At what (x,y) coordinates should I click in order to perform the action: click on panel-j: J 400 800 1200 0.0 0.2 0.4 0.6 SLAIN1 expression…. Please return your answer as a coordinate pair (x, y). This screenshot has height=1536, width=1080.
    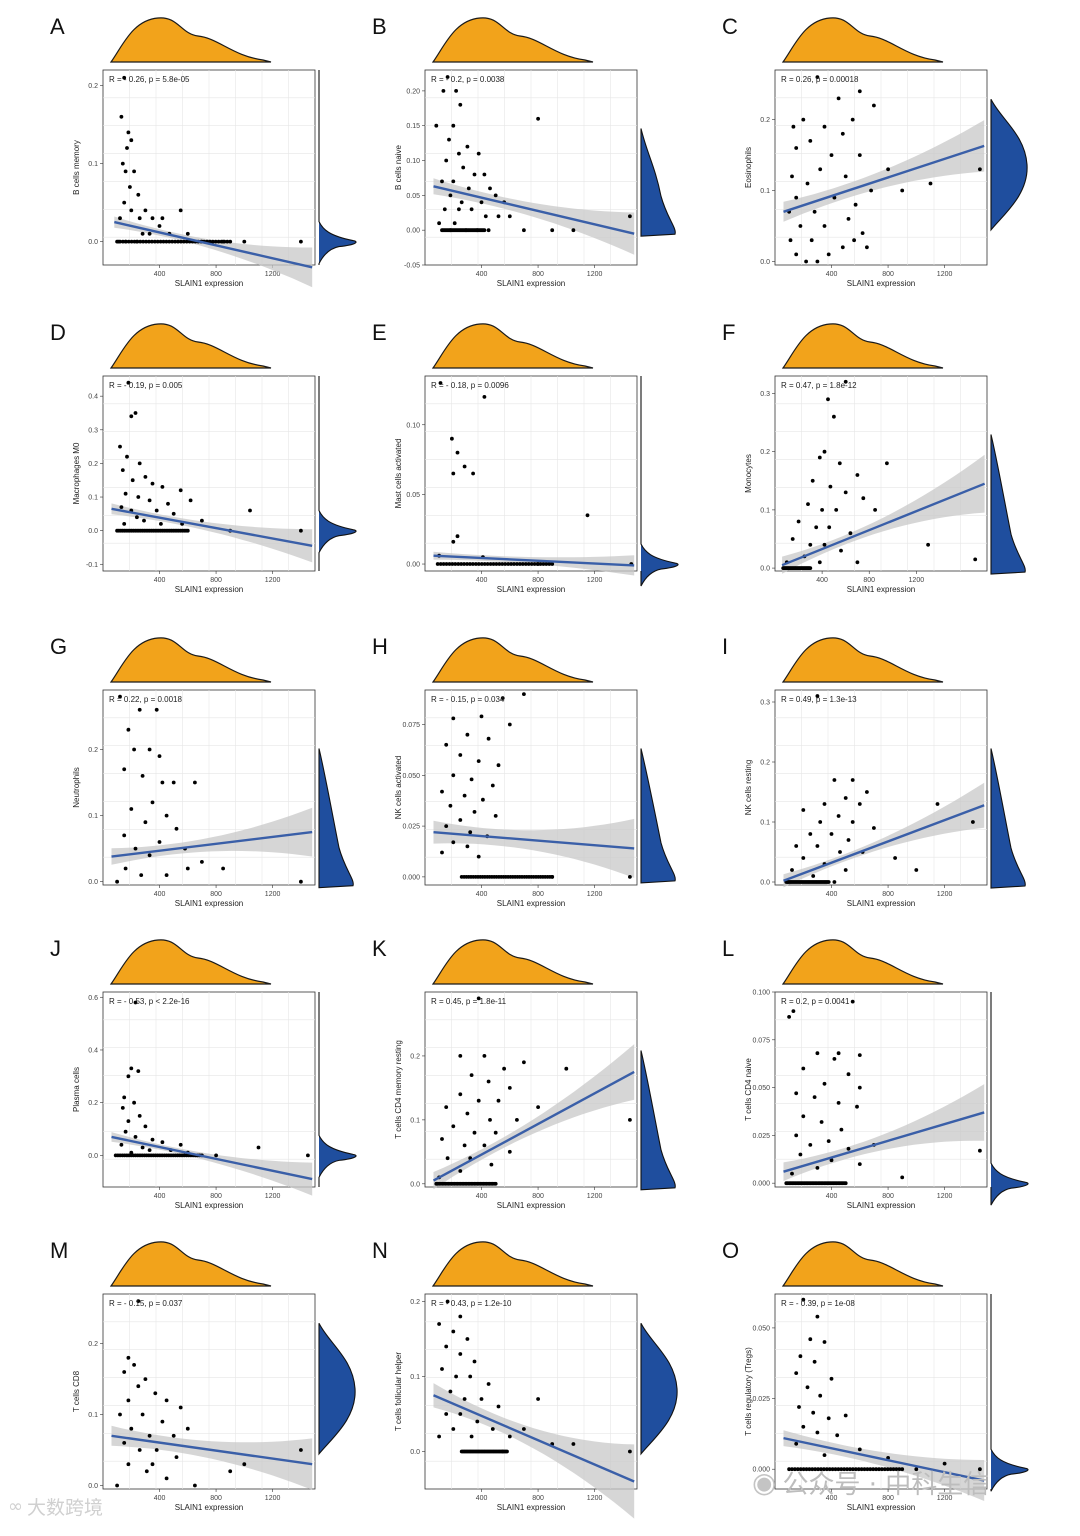
    Looking at the image, I should click on (218, 1084).